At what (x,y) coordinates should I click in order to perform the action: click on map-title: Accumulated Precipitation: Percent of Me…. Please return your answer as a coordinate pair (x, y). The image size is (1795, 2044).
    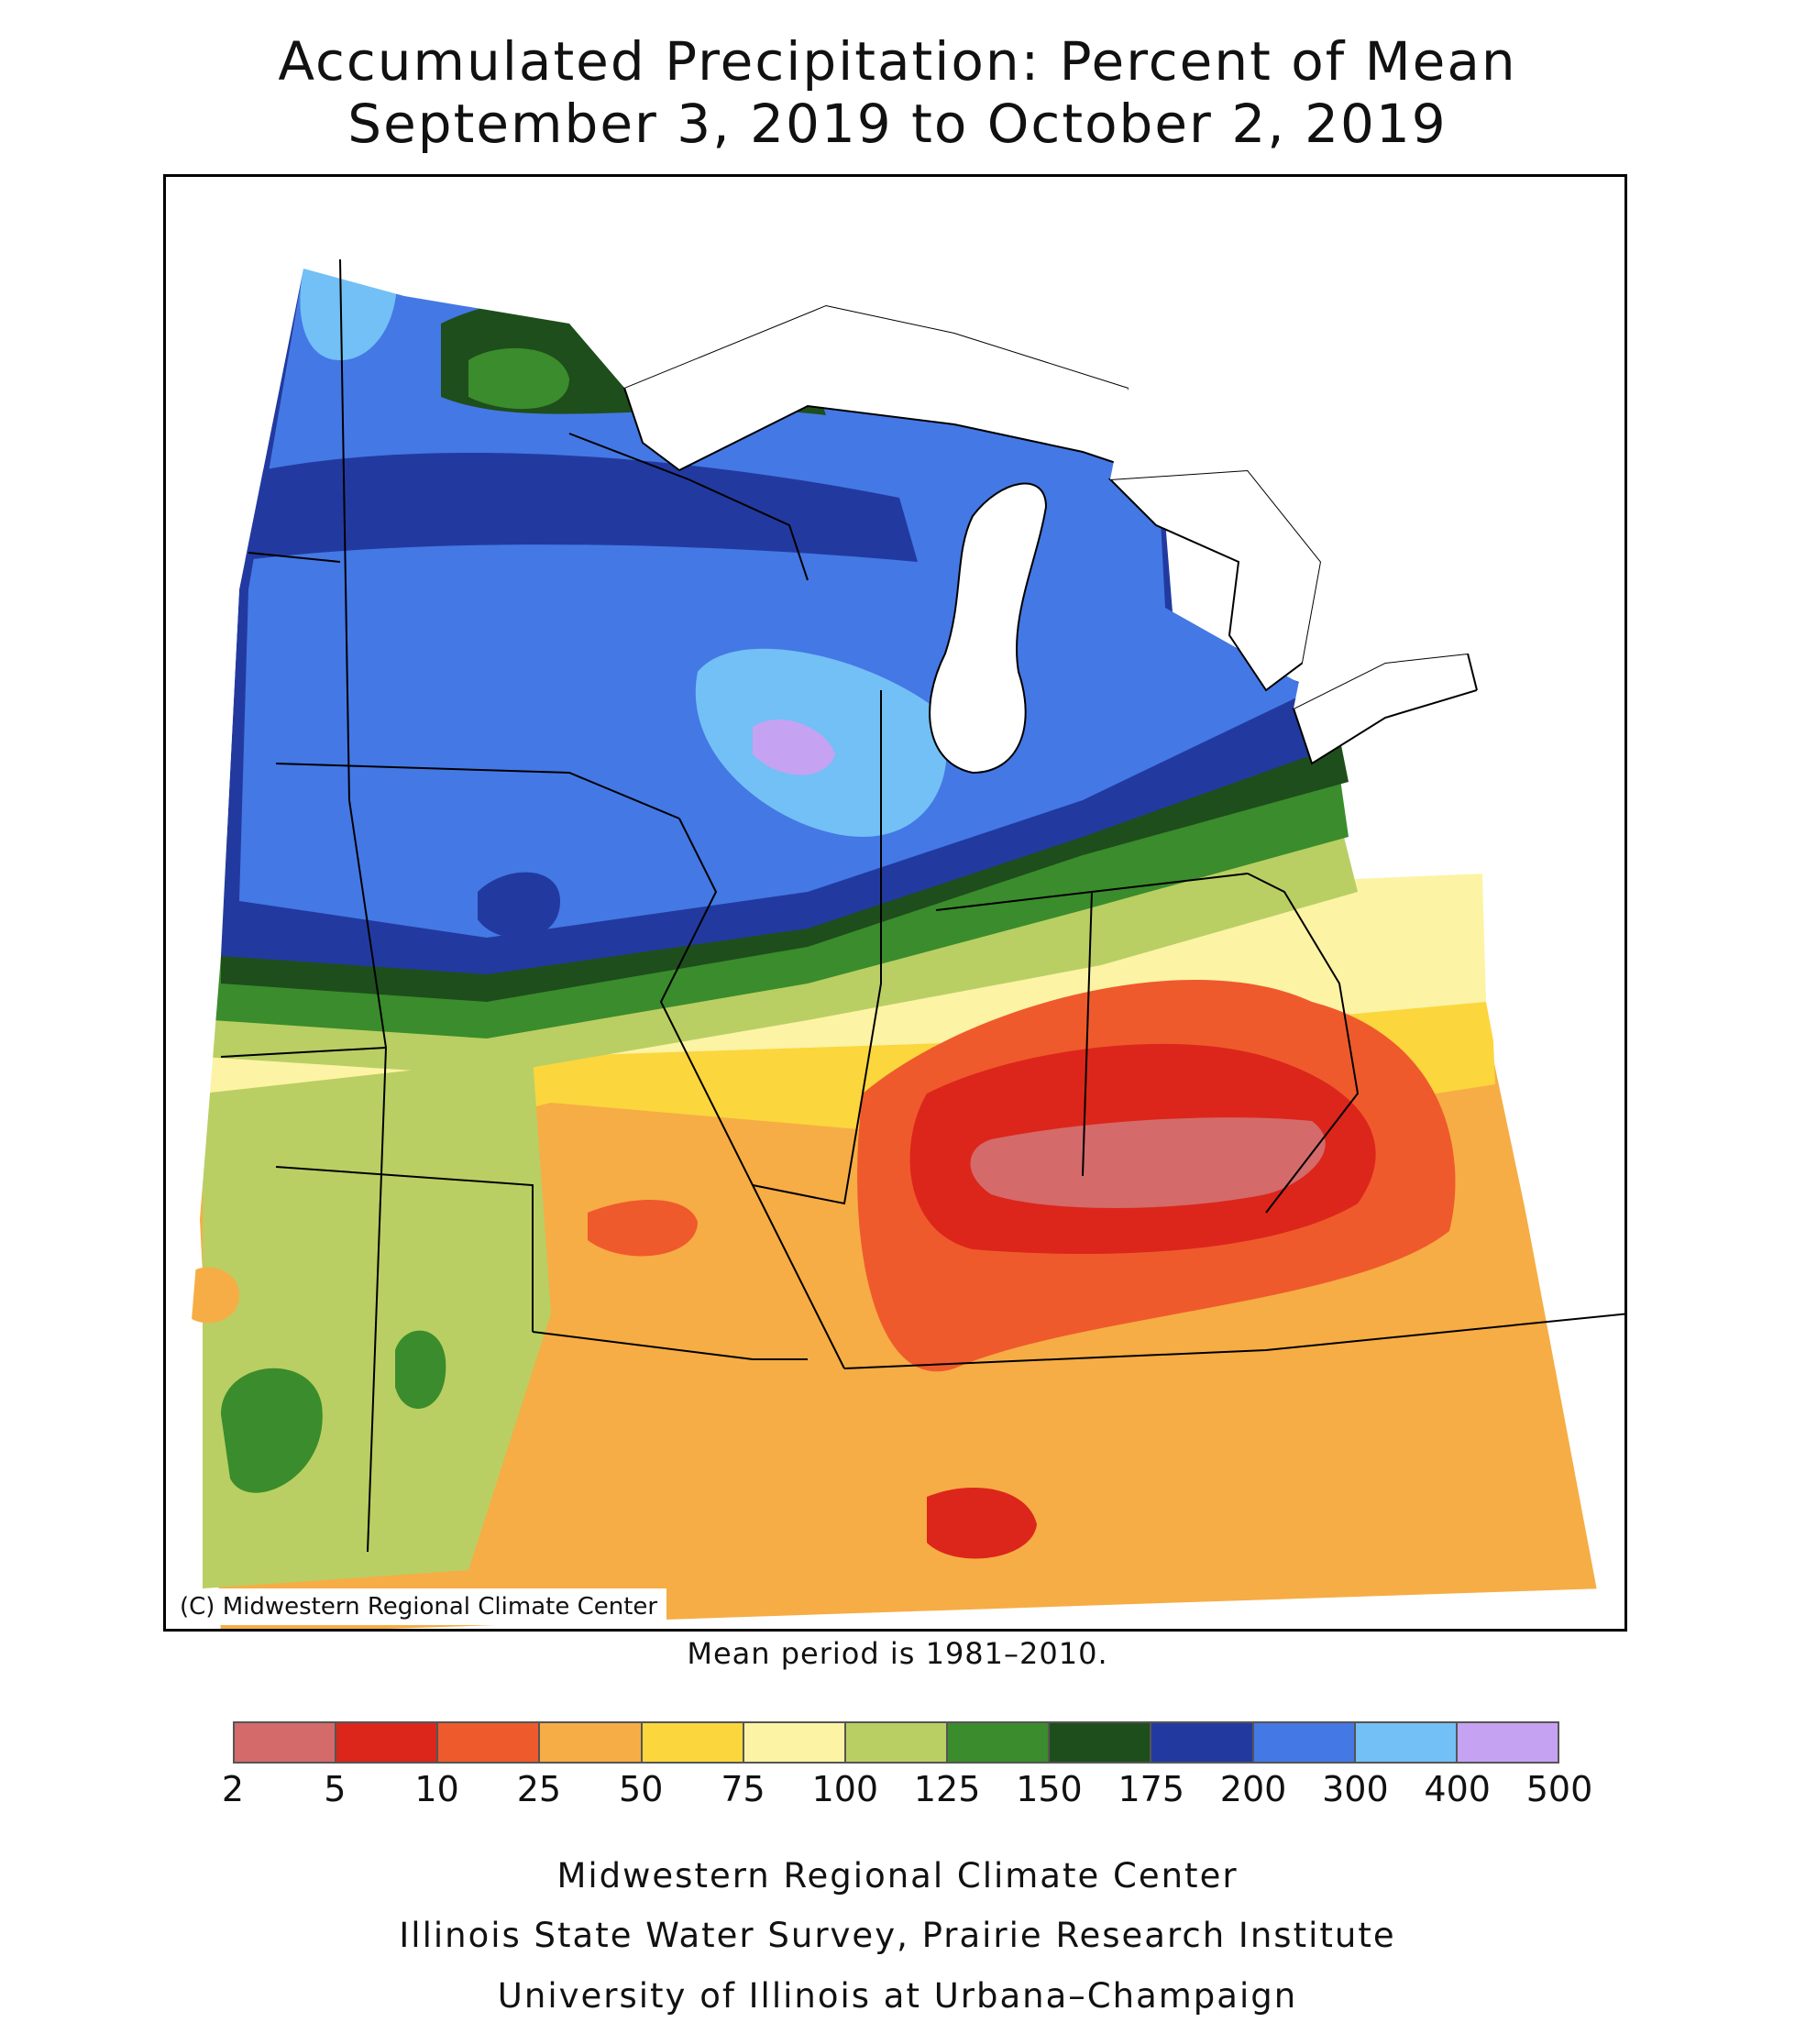
    Looking at the image, I should click on (897, 62).